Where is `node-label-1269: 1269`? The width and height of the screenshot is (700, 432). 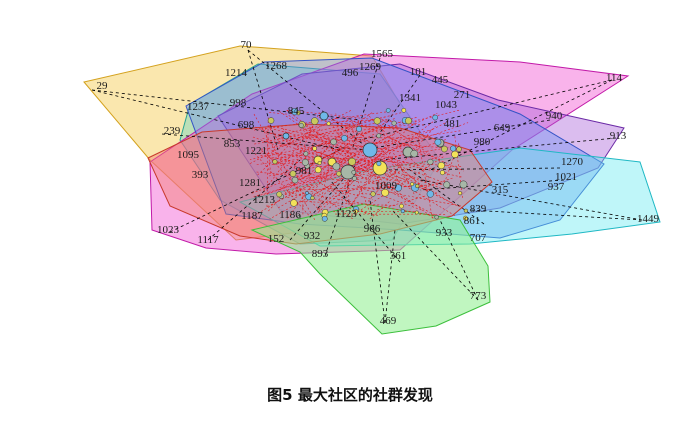 node-label-1269: 1269 is located at coordinates (370, 67).